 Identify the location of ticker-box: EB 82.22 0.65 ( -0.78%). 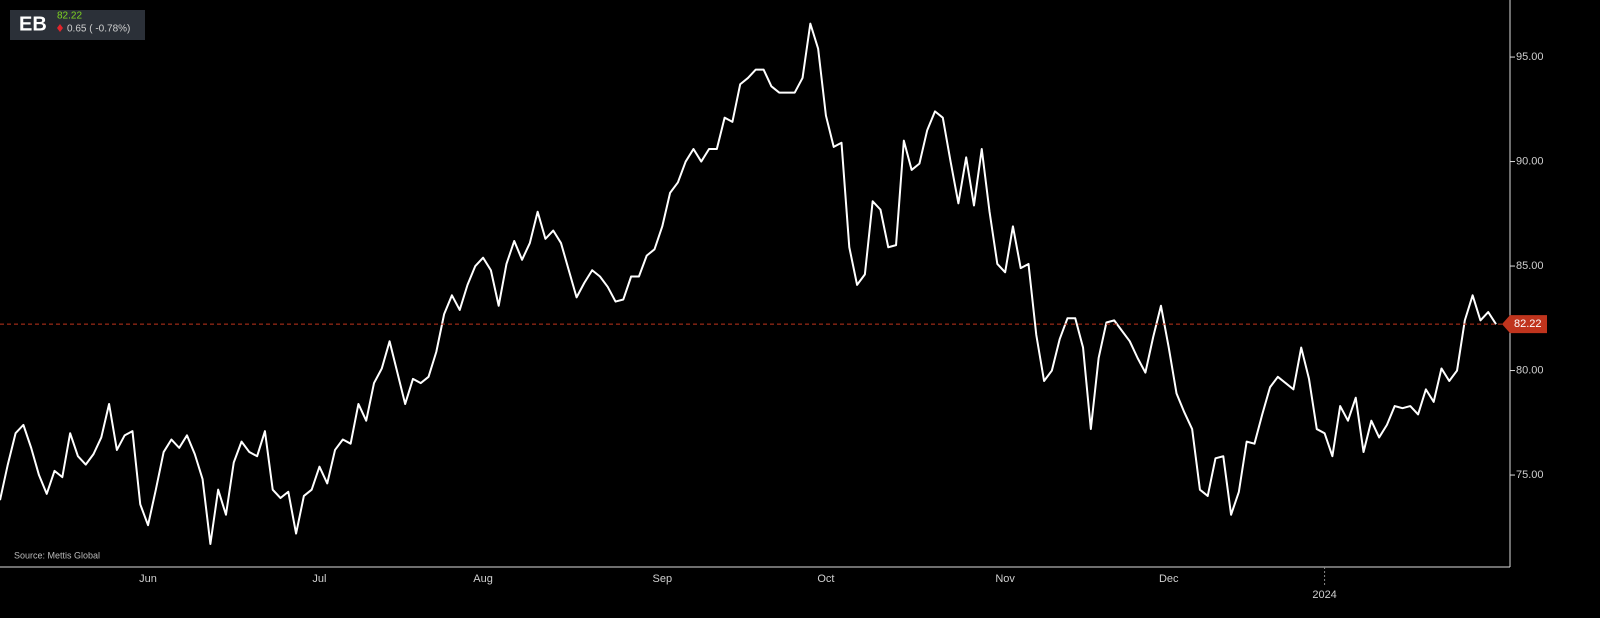
(77, 25).